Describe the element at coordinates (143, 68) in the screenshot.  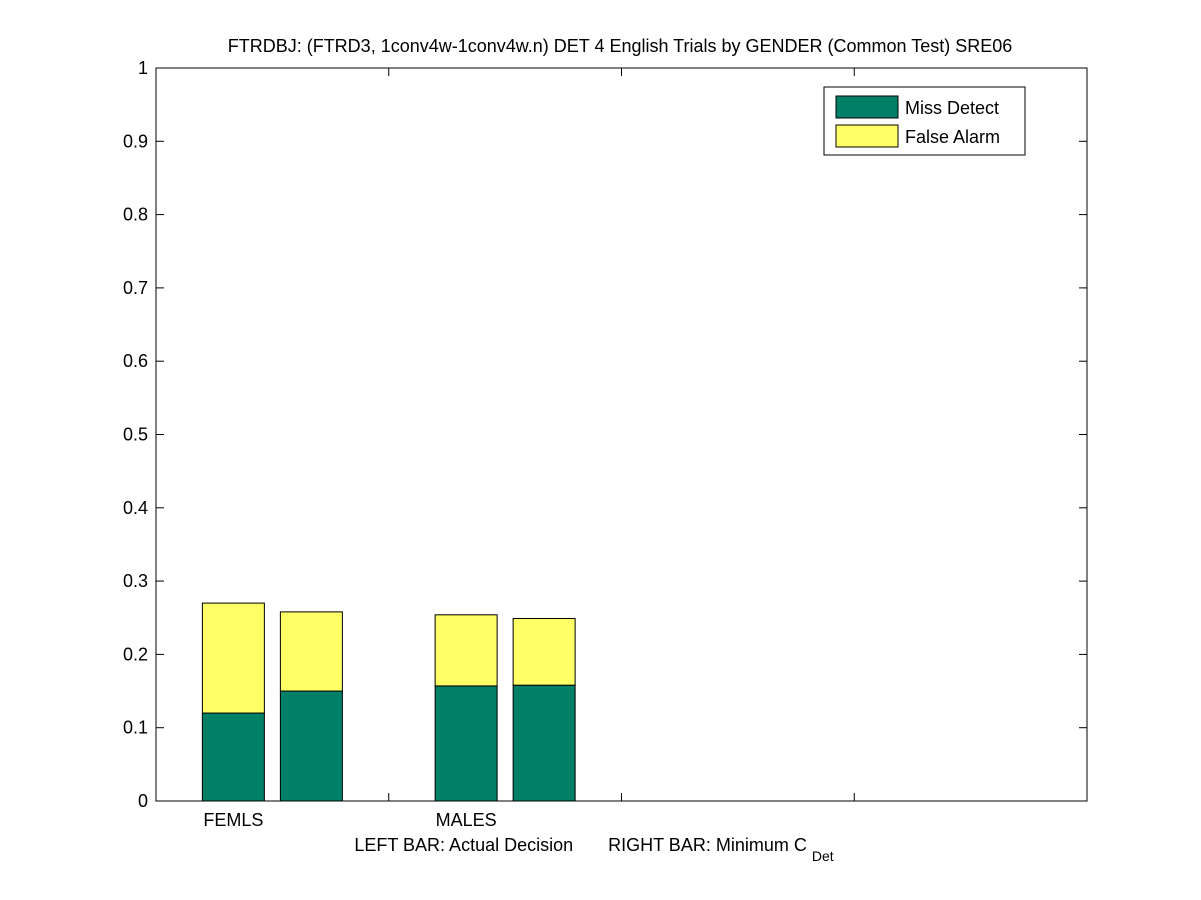
I see `y-tick-label: 1` at that location.